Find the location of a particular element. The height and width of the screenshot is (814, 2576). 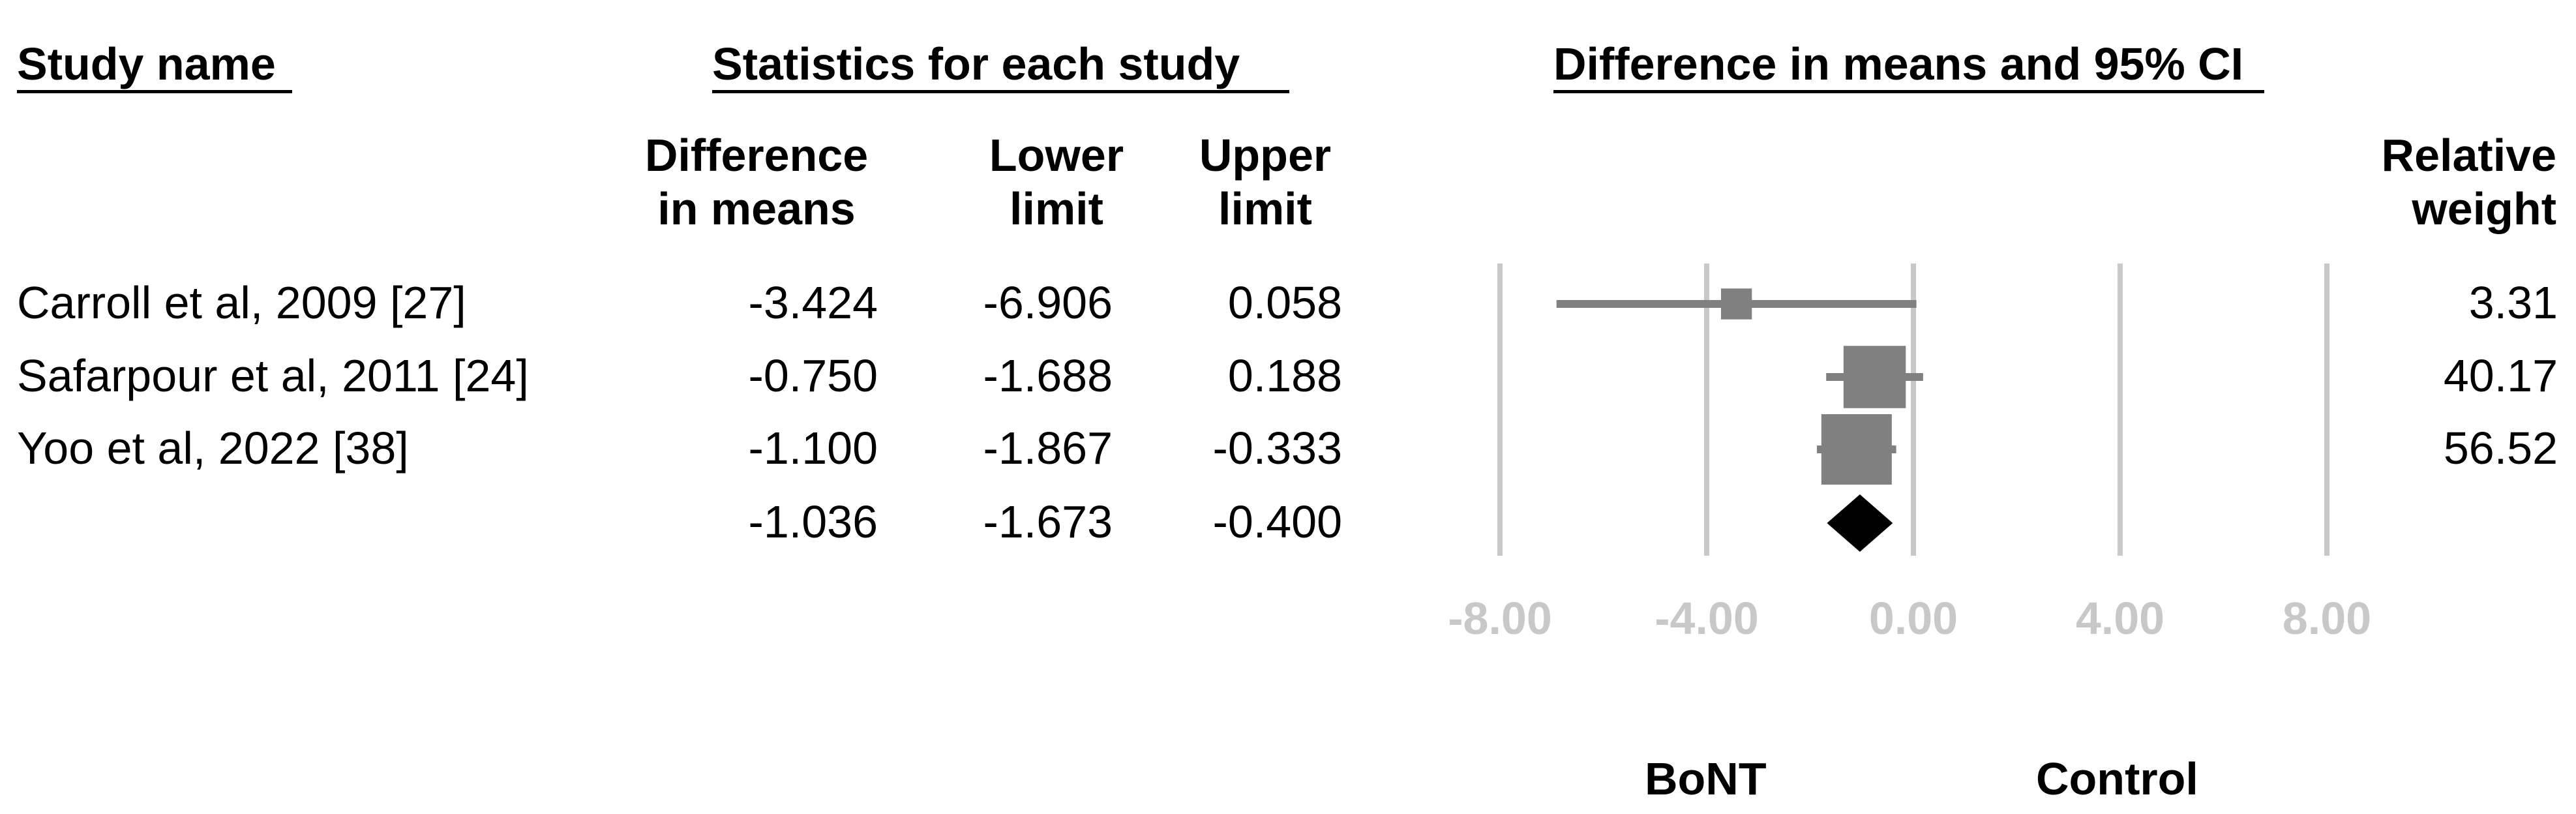

tick-label: 8.00 is located at coordinates (2327, 618).